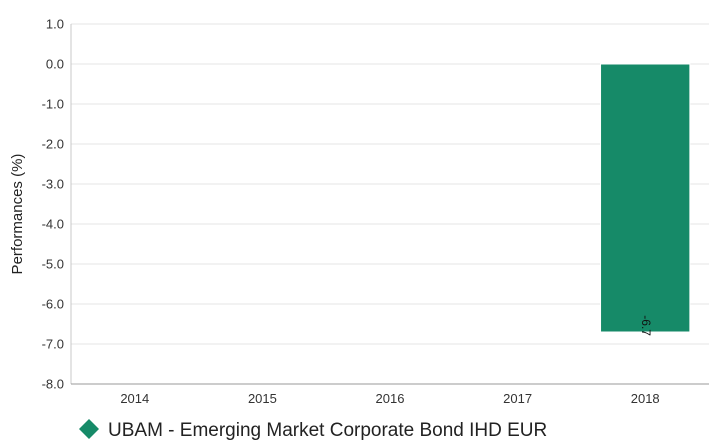 The height and width of the screenshot is (442, 709). What do you see at coordinates (55, 64) in the screenshot?
I see `y-tick-label: 0.0` at bounding box center [55, 64].